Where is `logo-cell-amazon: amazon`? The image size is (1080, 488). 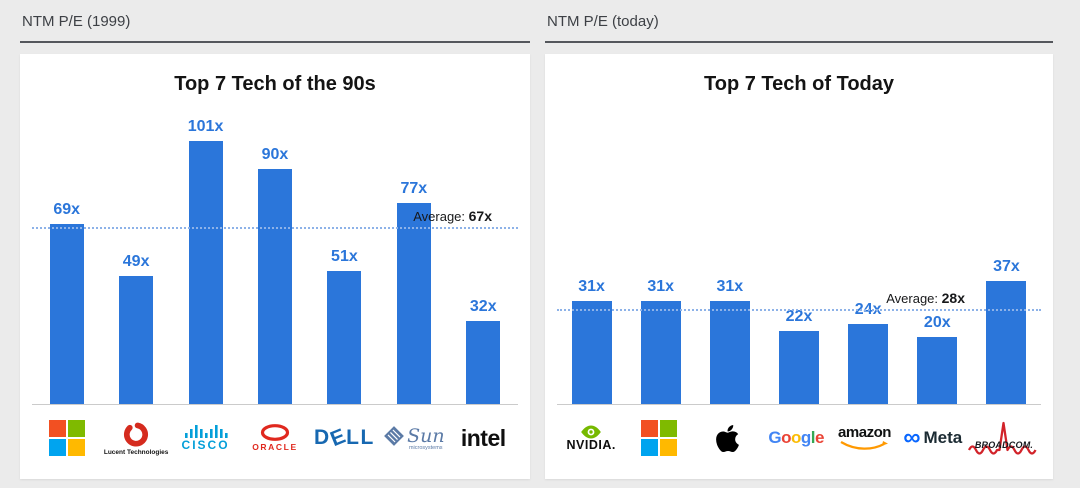
logo-cell-amazon: amazon is located at coordinates (864, 436).